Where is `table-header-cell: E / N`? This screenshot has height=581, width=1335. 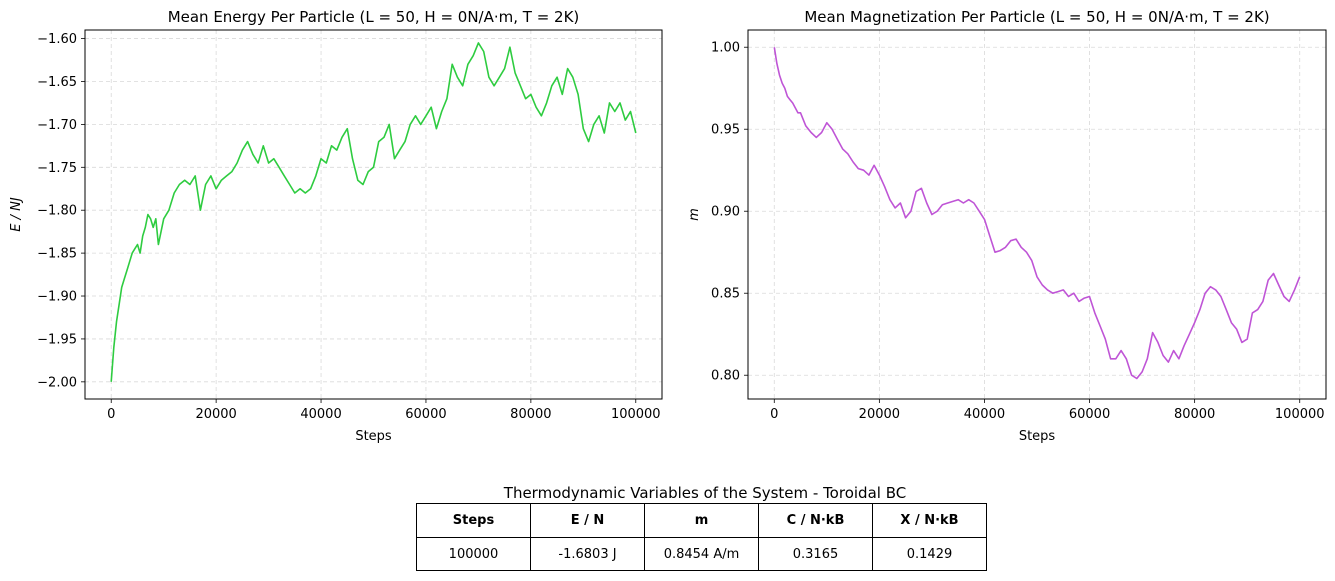 table-header-cell: E / N is located at coordinates (587, 520).